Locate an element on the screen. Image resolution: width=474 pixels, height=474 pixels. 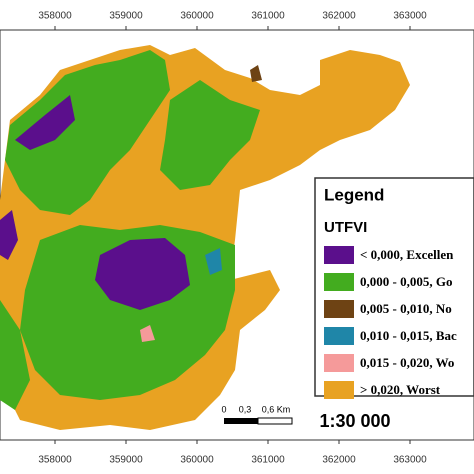
legend-label: 0,010 - 0,015, Bac is located at coordinates (408, 335).